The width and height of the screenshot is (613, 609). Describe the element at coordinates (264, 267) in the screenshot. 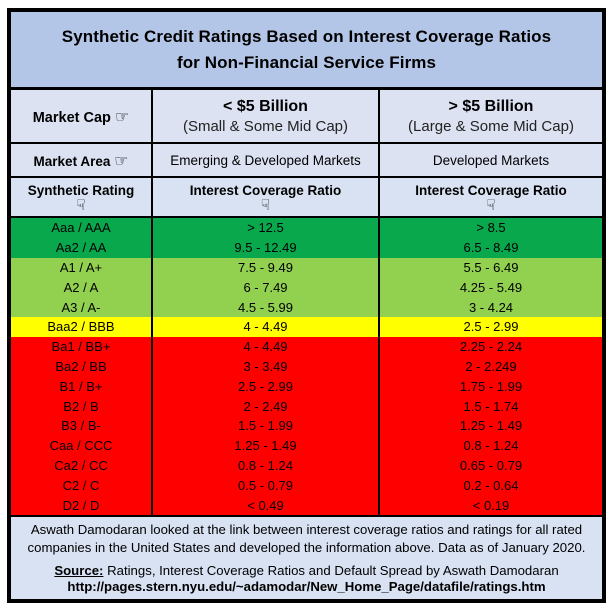

I see `icr-small-cell: 7.5 - 9.49` at that location.